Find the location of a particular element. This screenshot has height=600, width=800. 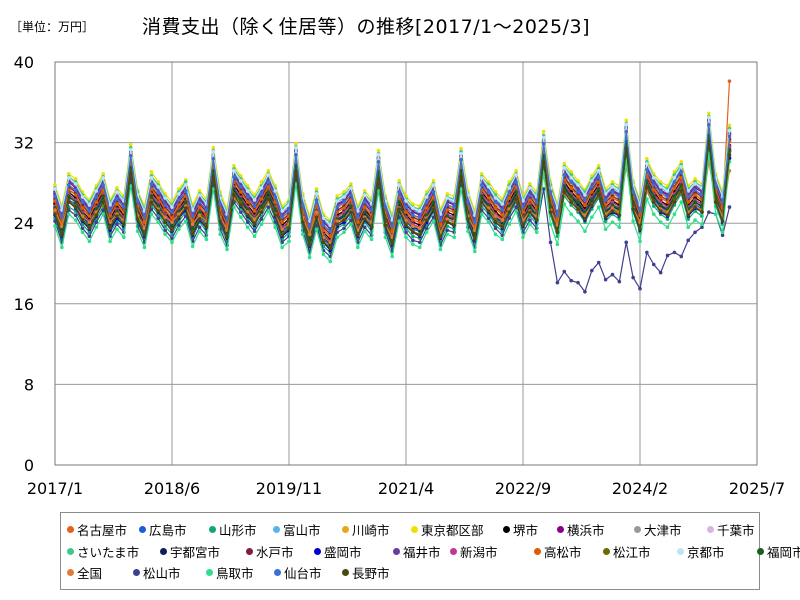

x-tick-label: 2022/9 is located at coordinates (523, 488).